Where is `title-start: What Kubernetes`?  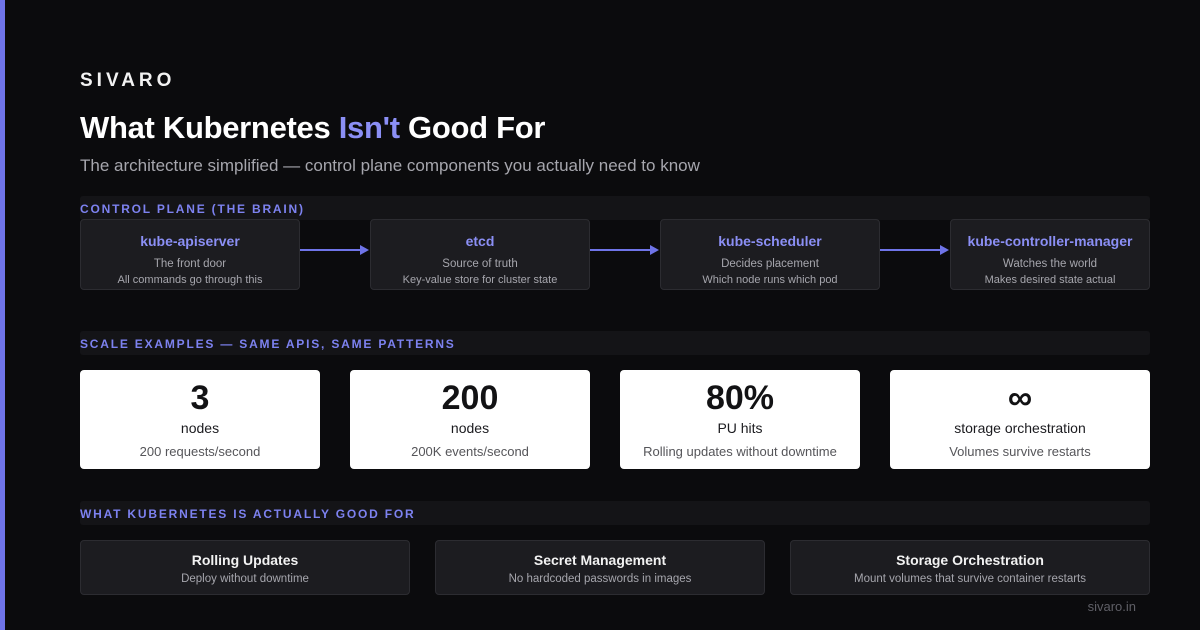
title-start: What Kubernetes is located at coordinates (209, 127).